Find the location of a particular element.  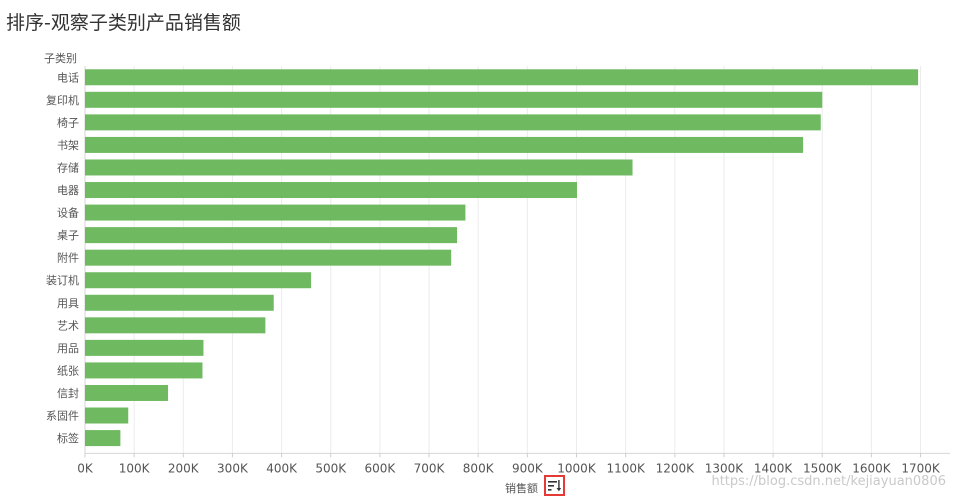

sort-descending-icon is located at coordinates (555, 486).